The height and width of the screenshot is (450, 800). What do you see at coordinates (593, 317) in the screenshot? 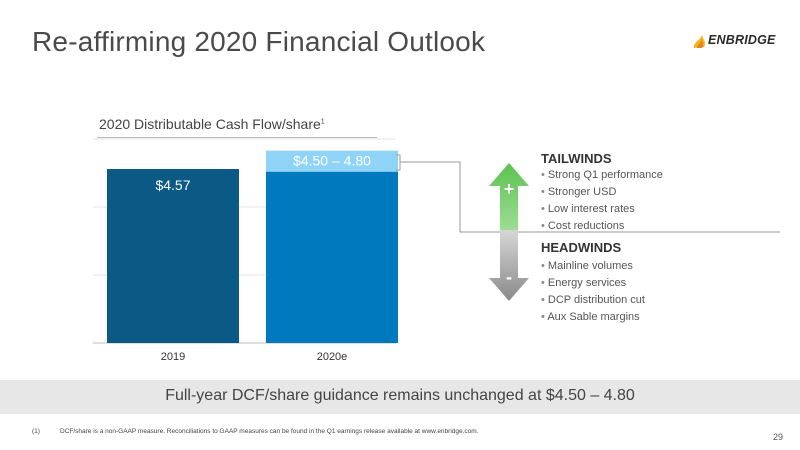
I see `list-item: Aux Sable margins` at bounding box center [593, 317].